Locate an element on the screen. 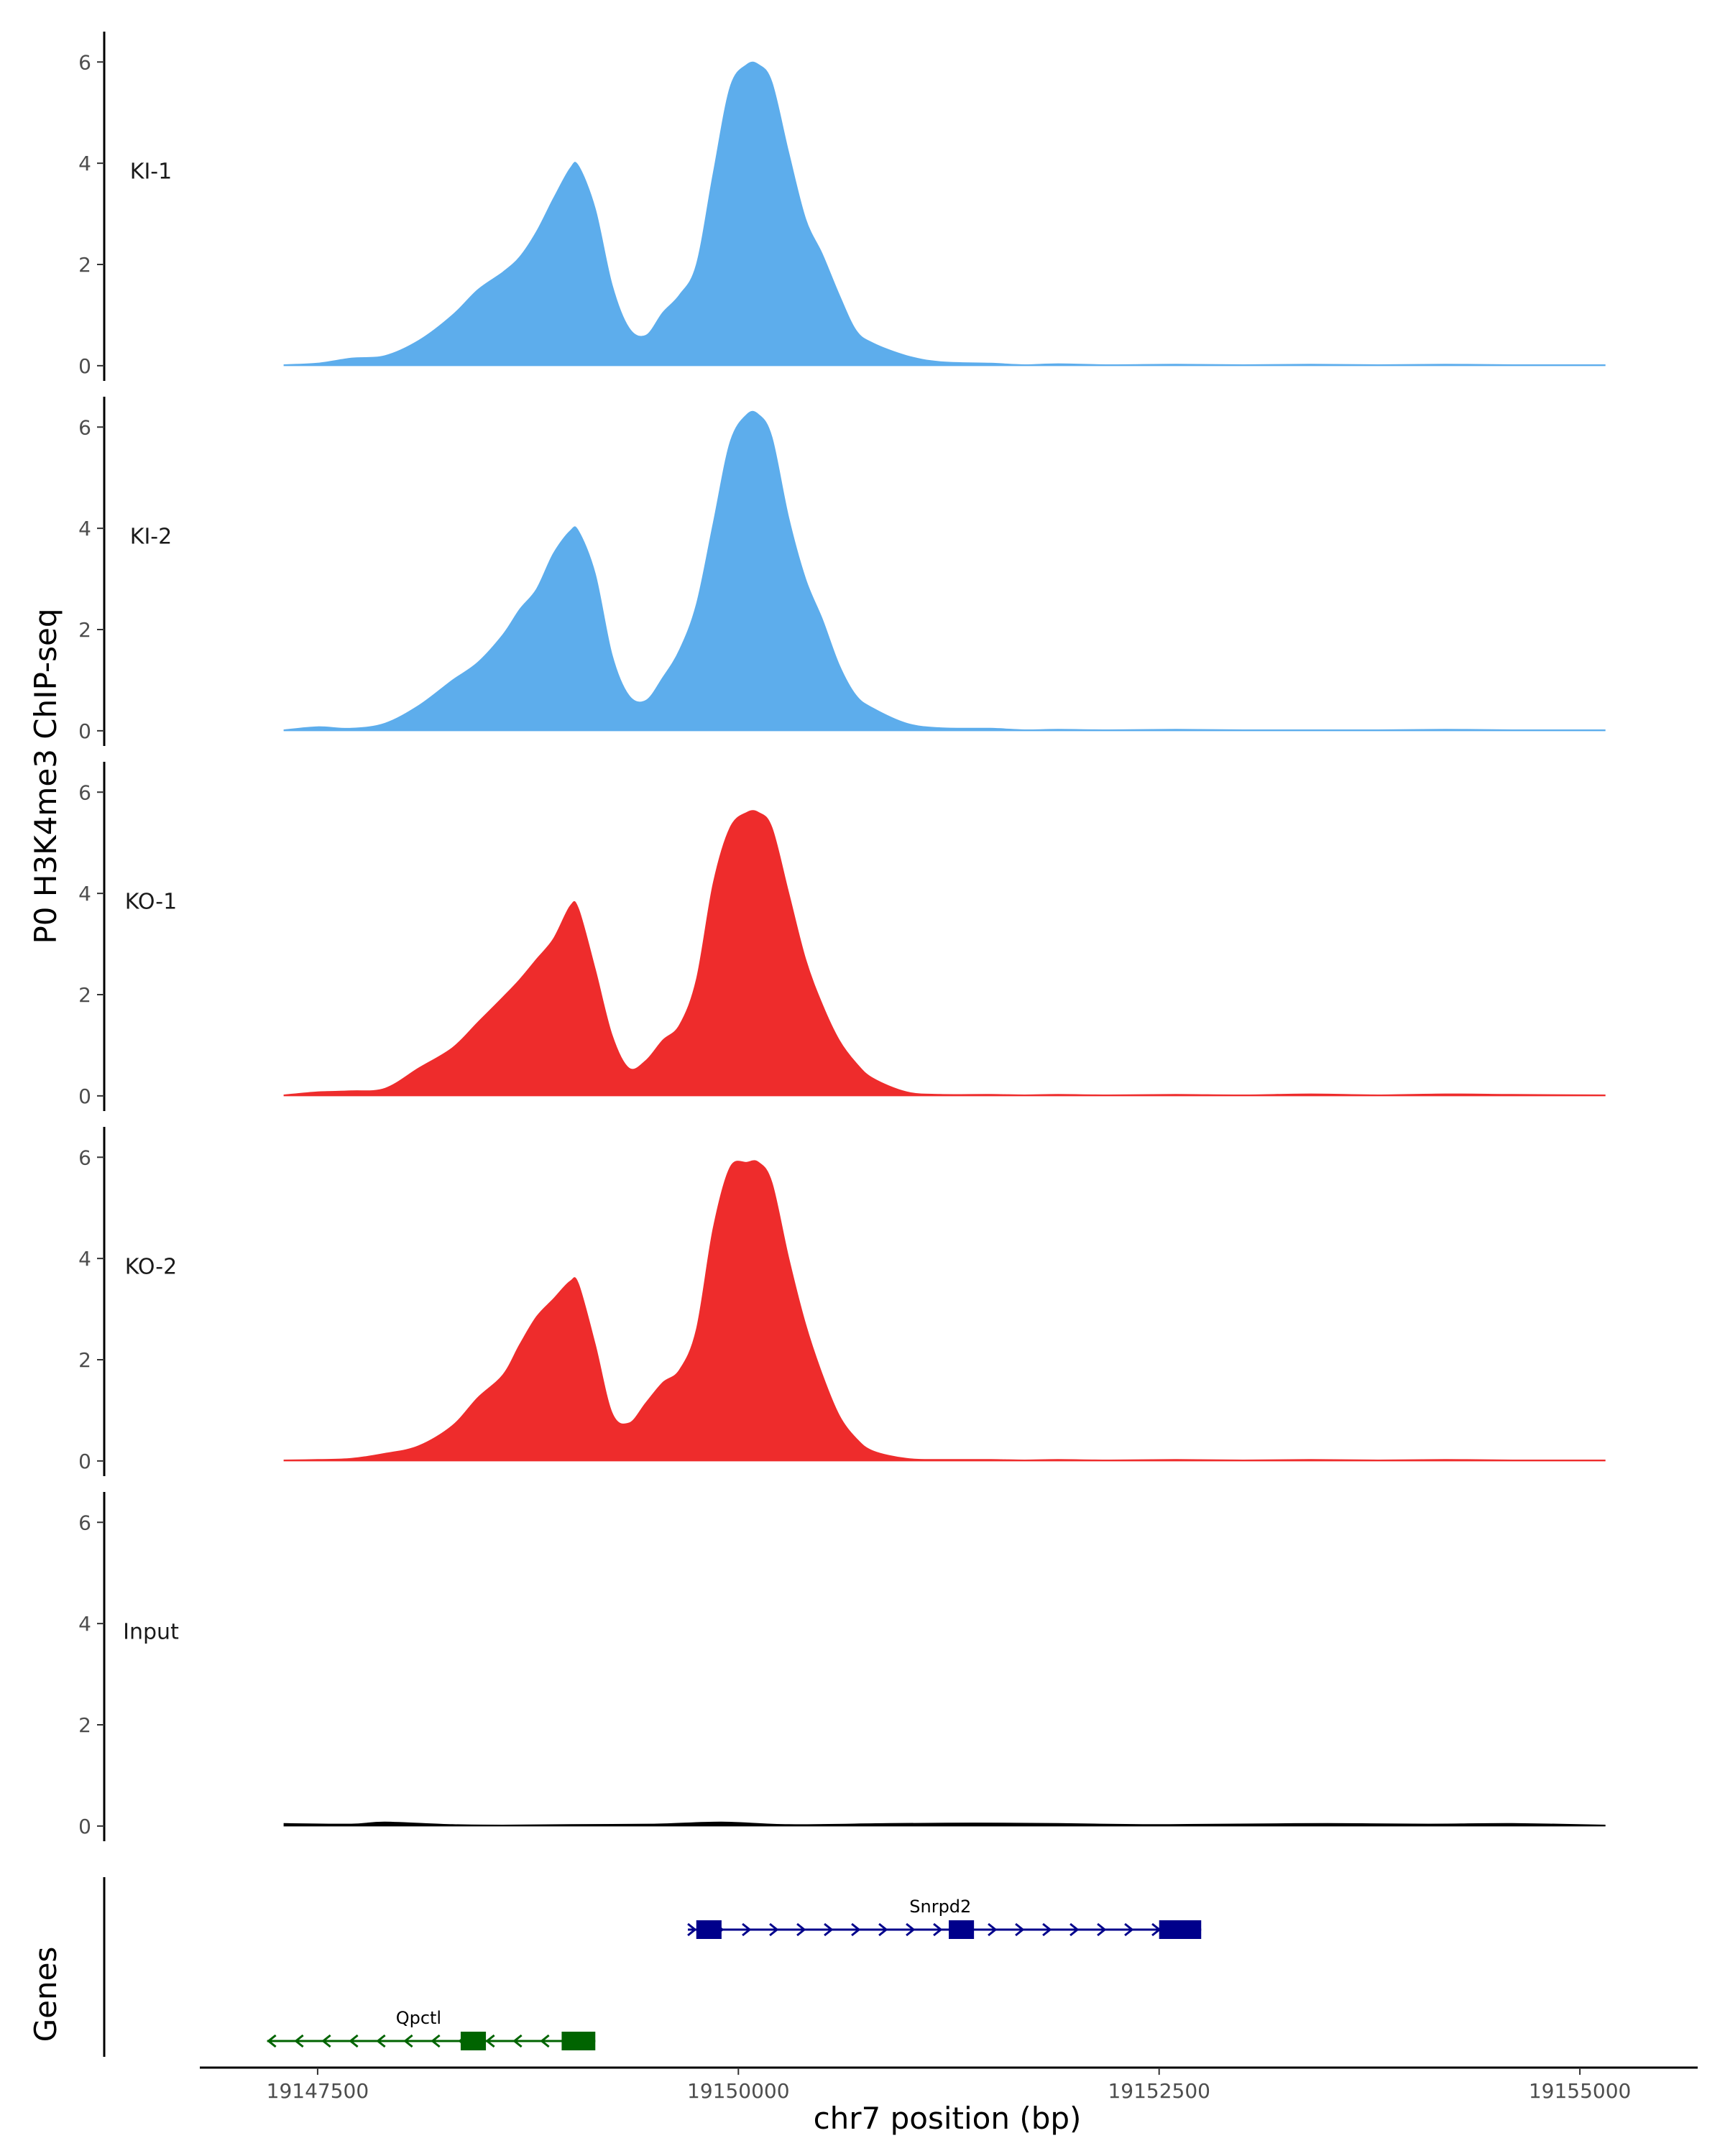  x-tick-label: 19150000 is located at coordinates (738, 2091).